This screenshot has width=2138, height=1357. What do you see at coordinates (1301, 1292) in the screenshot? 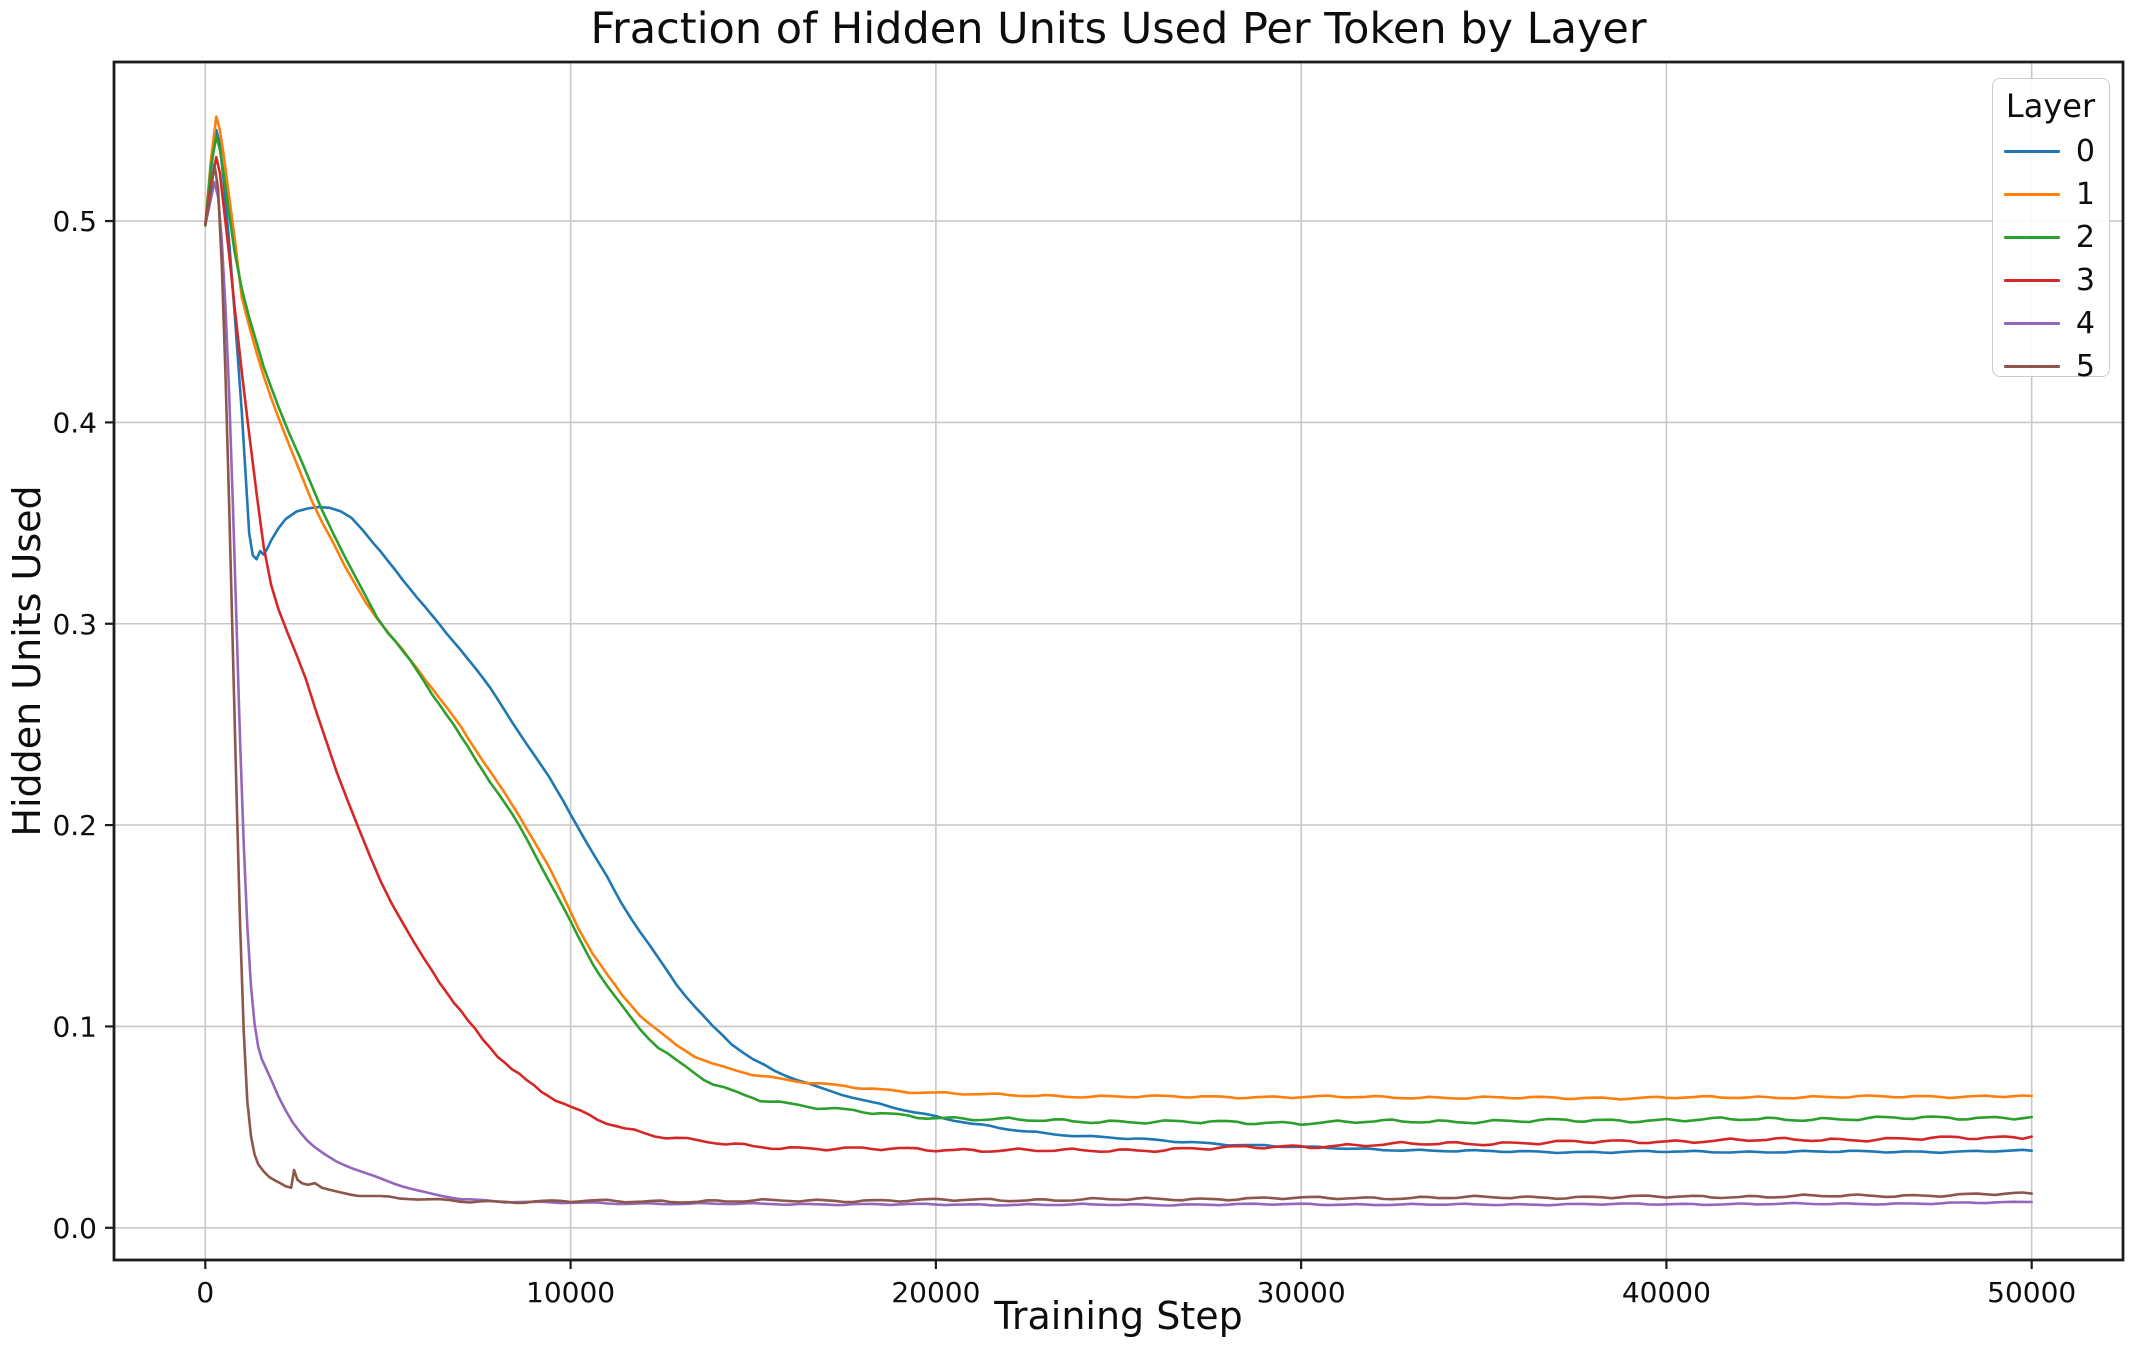
I see `x-tick-label: 30000` at bounding box center [1301, 1292].